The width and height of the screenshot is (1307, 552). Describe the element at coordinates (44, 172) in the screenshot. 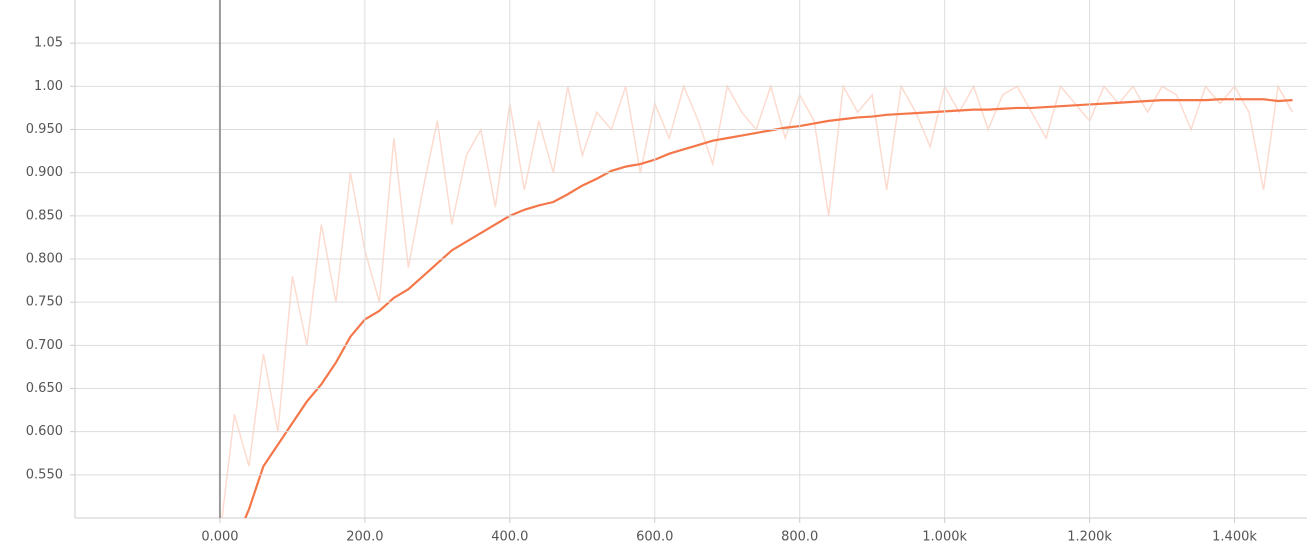

I see `y-tick-label: 0.900` at that location.